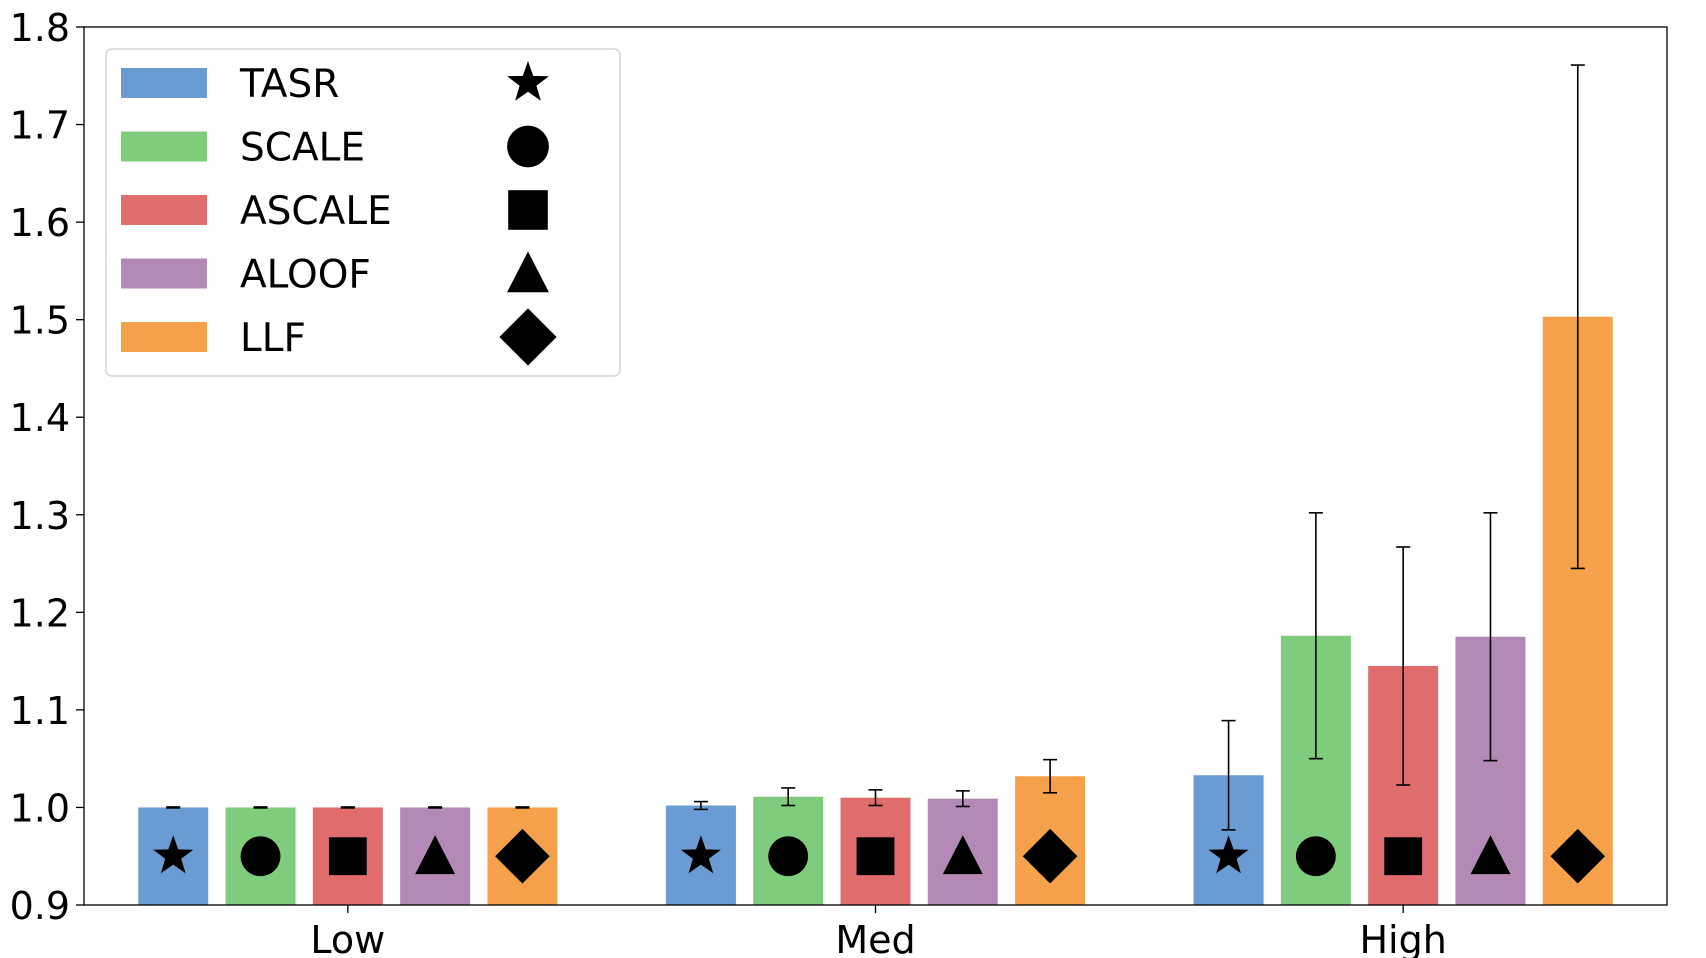 The width and height of the screenshot is (1706, 958). Describe the element at coordinates (40, 613) in the screenshot. I see `y-tick-label: 1.2` at that location.